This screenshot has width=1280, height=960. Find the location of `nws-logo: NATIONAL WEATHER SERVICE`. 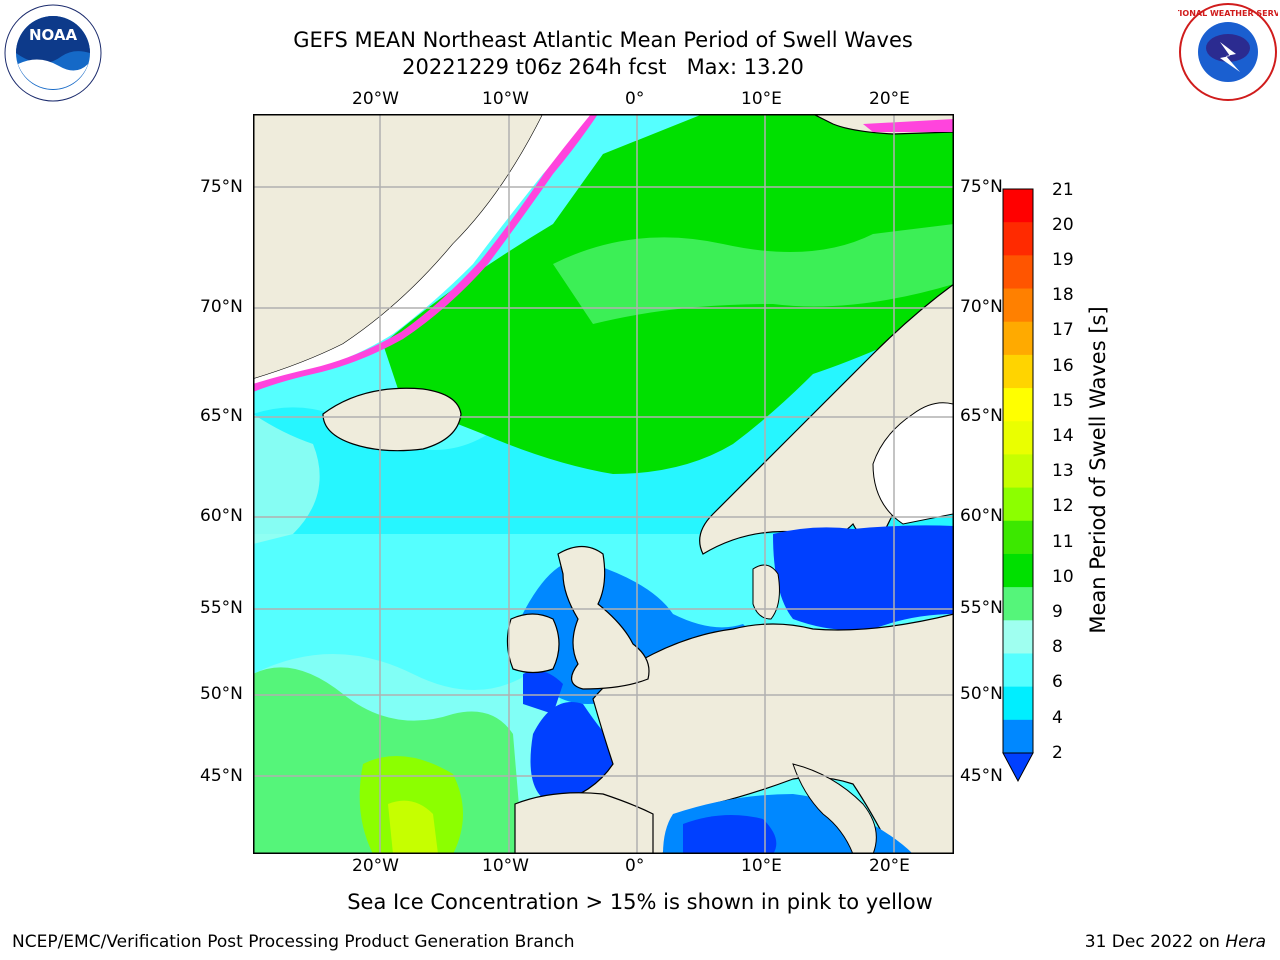

nws-logo: NATIONAL WEATHER SERVICE is located at coordinates (1221, 52).